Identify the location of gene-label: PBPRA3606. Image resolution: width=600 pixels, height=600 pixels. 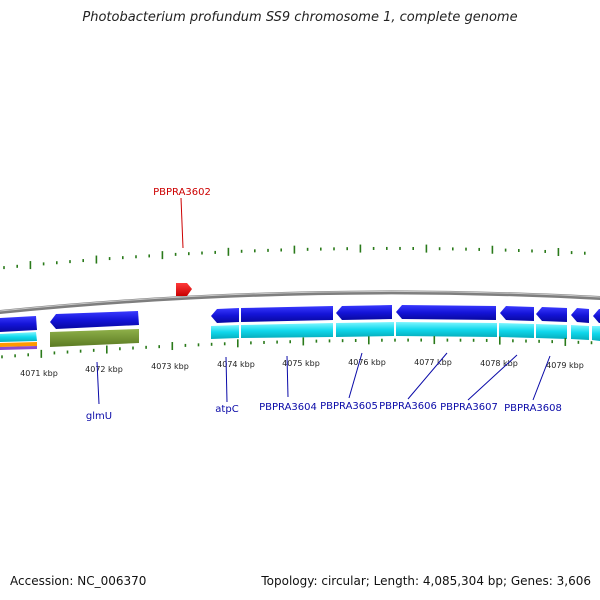
(408, 406).